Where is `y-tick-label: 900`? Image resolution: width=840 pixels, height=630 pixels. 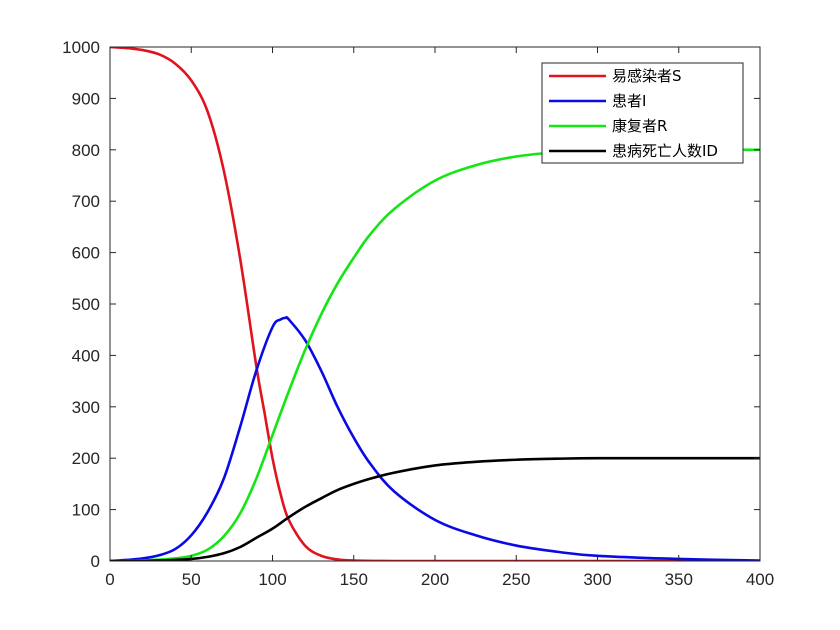 y-tick-label: 900 is located at coordinates (86, 98).